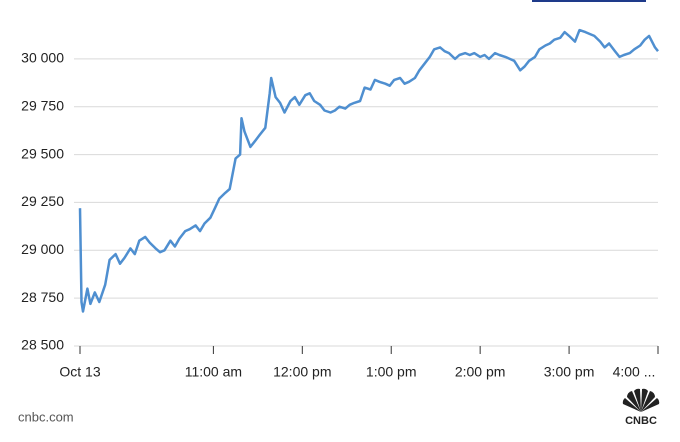  I want to click on y-tick-label: 29 000, so click(42, 249).